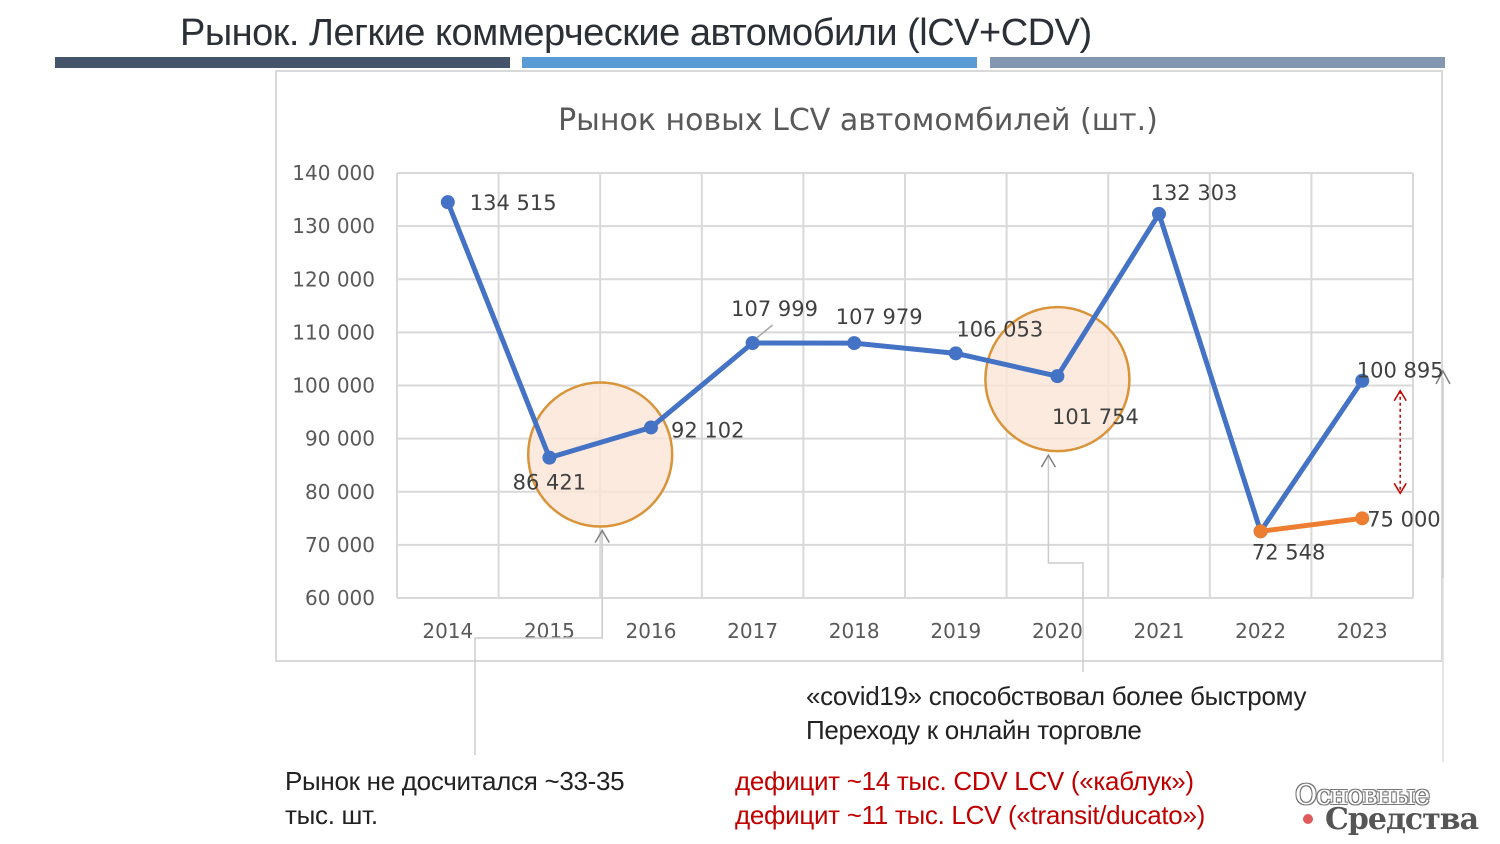  Describe the element at coordinates (333, 226) in the screenshot. I see `y-tick-label: 130 000` at that location.